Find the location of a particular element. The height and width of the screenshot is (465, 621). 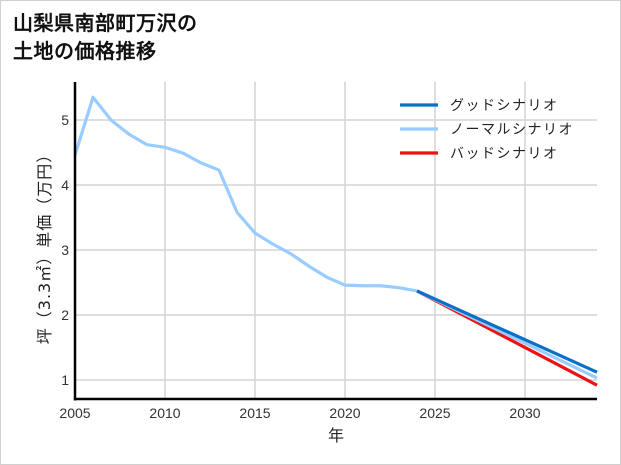

y-tick-label: 5 is located at coordinates (65, 120).